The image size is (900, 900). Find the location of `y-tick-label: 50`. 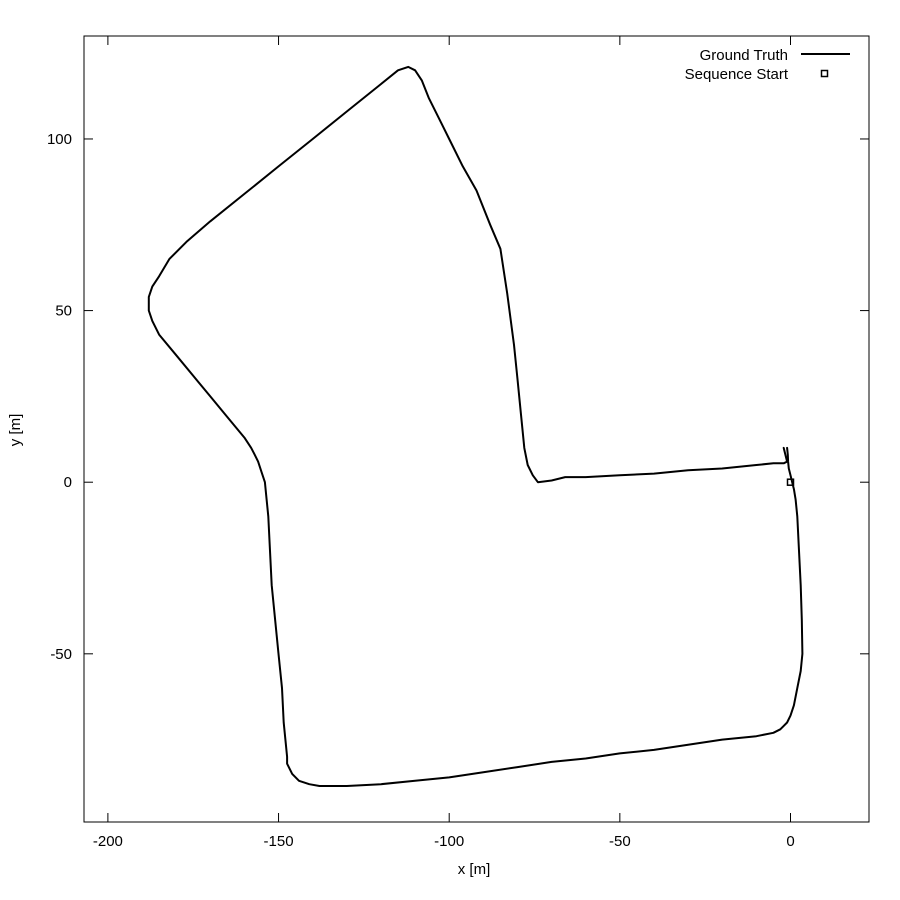

y-tick-label: 50 is located at coordinates (63, 311).